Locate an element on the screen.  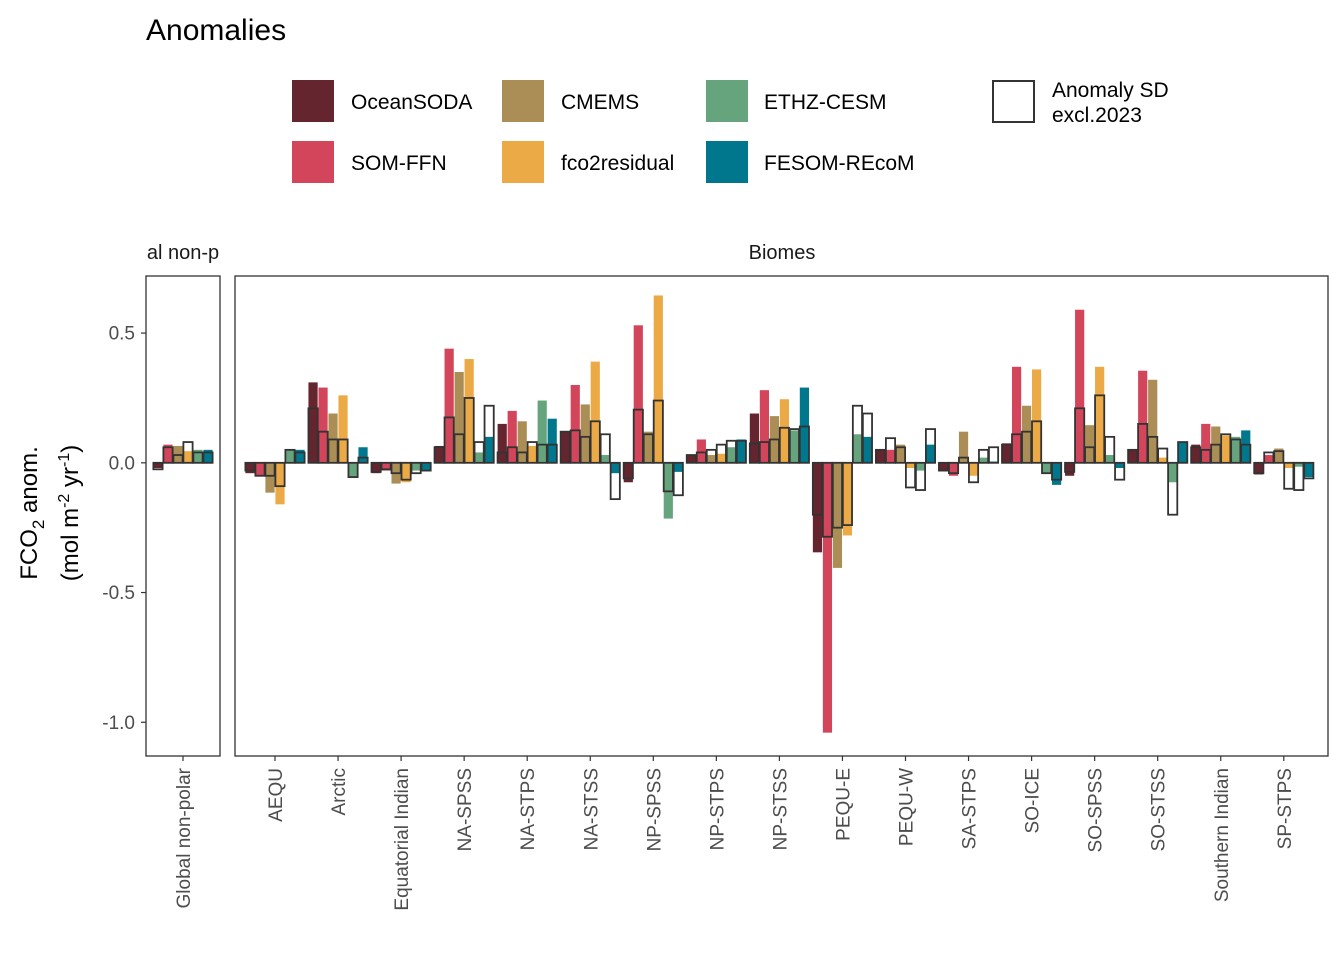
legend-key-ethz-cesm is located at coordinates (727, 101).